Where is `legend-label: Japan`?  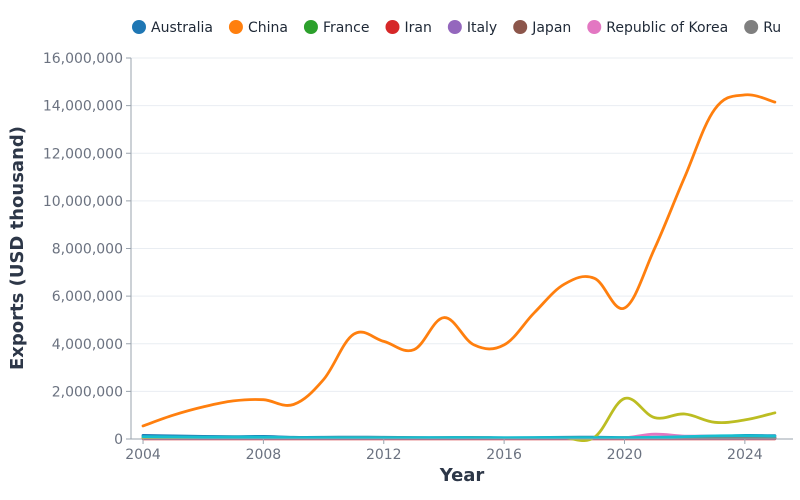 legend-label: Japan is located at coordinates (551, 28).